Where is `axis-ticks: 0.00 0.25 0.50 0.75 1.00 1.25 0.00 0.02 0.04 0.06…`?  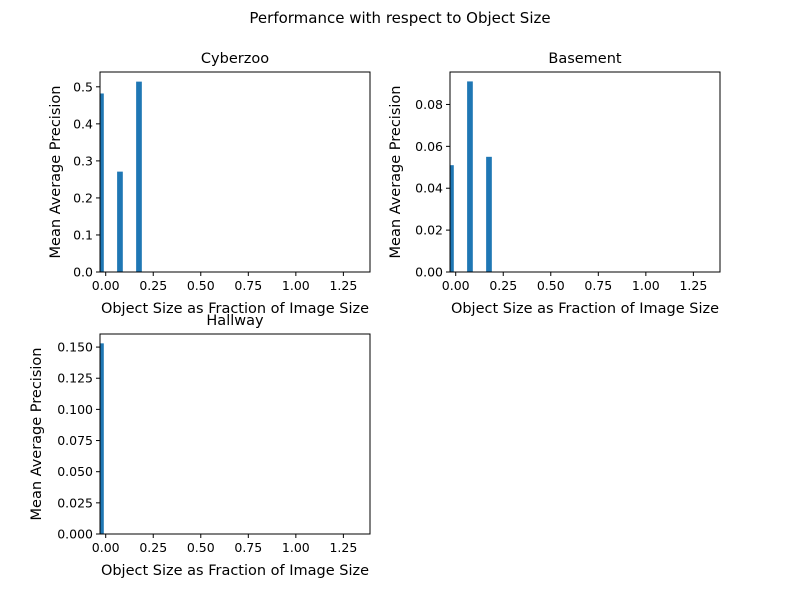 axis-ticks: 0.00 0.25 0.50 0.75 1.00 1.25 0.00 0.02 0.04 0.06… is located at coordinates (561, 195).